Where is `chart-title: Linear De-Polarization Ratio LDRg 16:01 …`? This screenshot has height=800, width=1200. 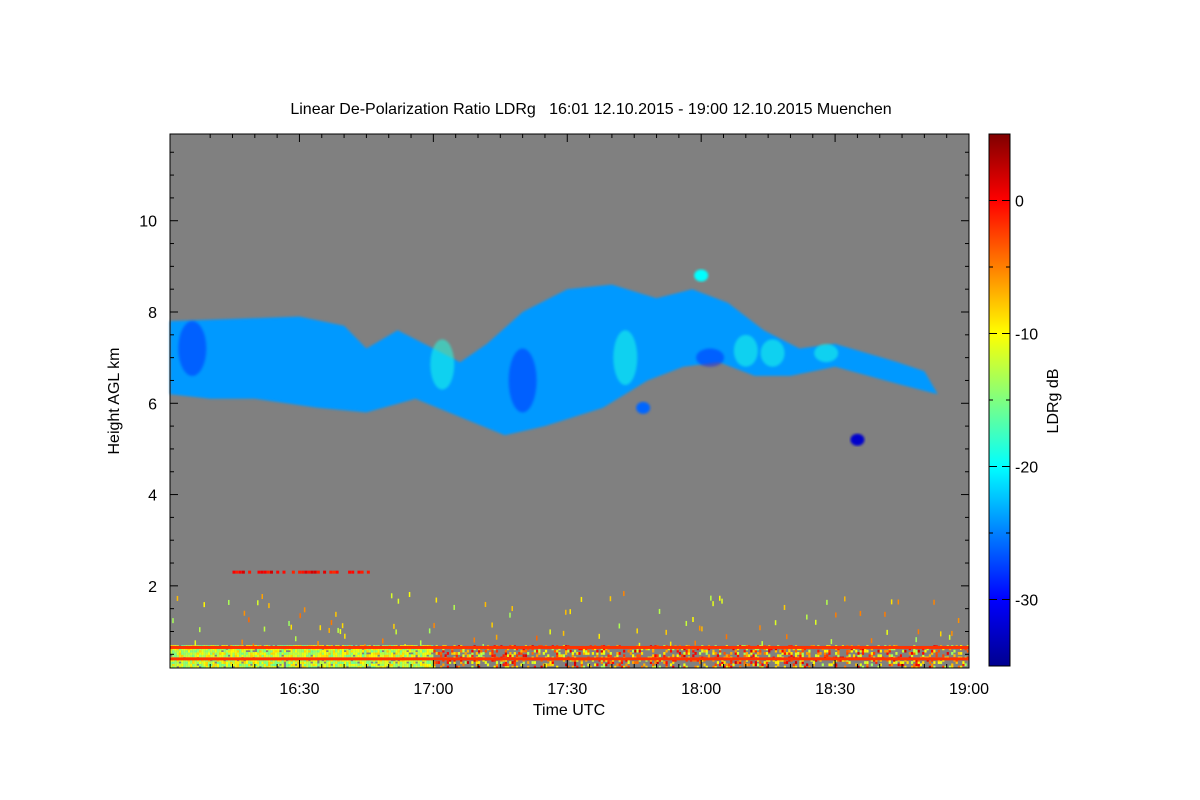 chart-title: Linear De-Polarization Ratio LDRg 16:01 … is located at coordinates (590, 109).